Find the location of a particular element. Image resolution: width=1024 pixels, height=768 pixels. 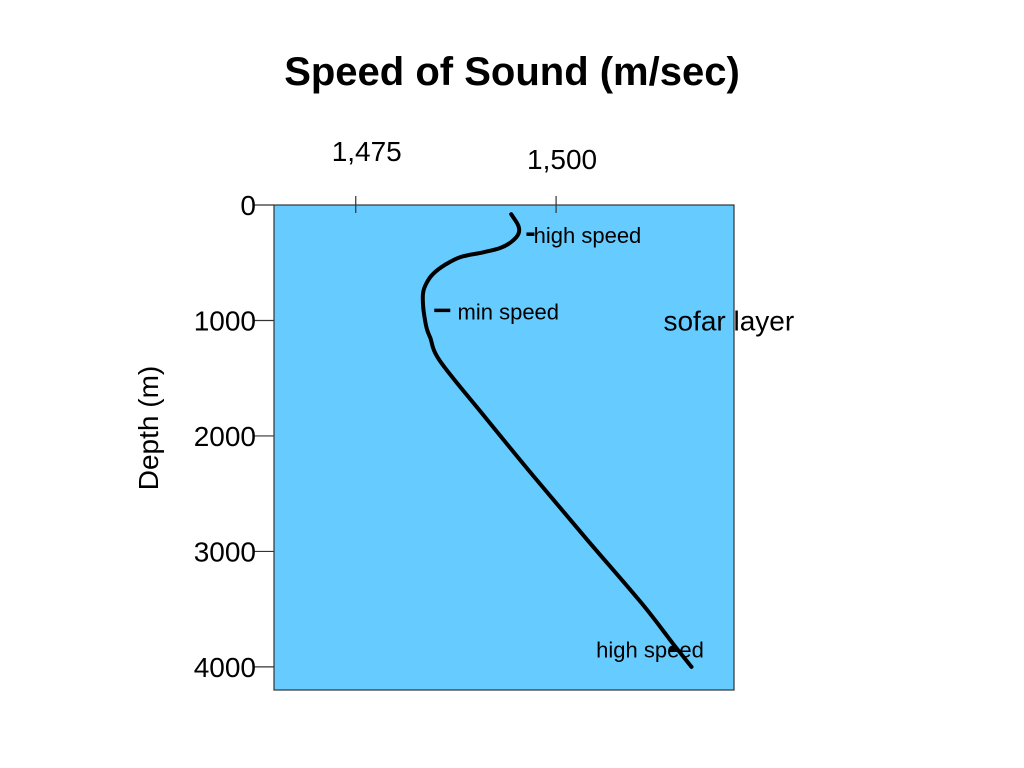

annotation-label: min speed is located at coordinates (509, 311).